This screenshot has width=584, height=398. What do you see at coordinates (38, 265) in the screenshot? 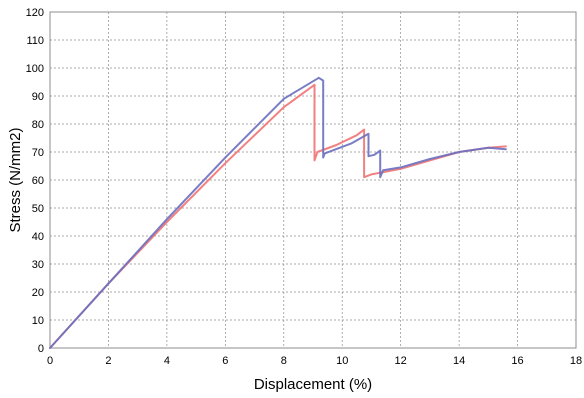
I see `y-tick-label: 30` at bounding box center [38, 265].